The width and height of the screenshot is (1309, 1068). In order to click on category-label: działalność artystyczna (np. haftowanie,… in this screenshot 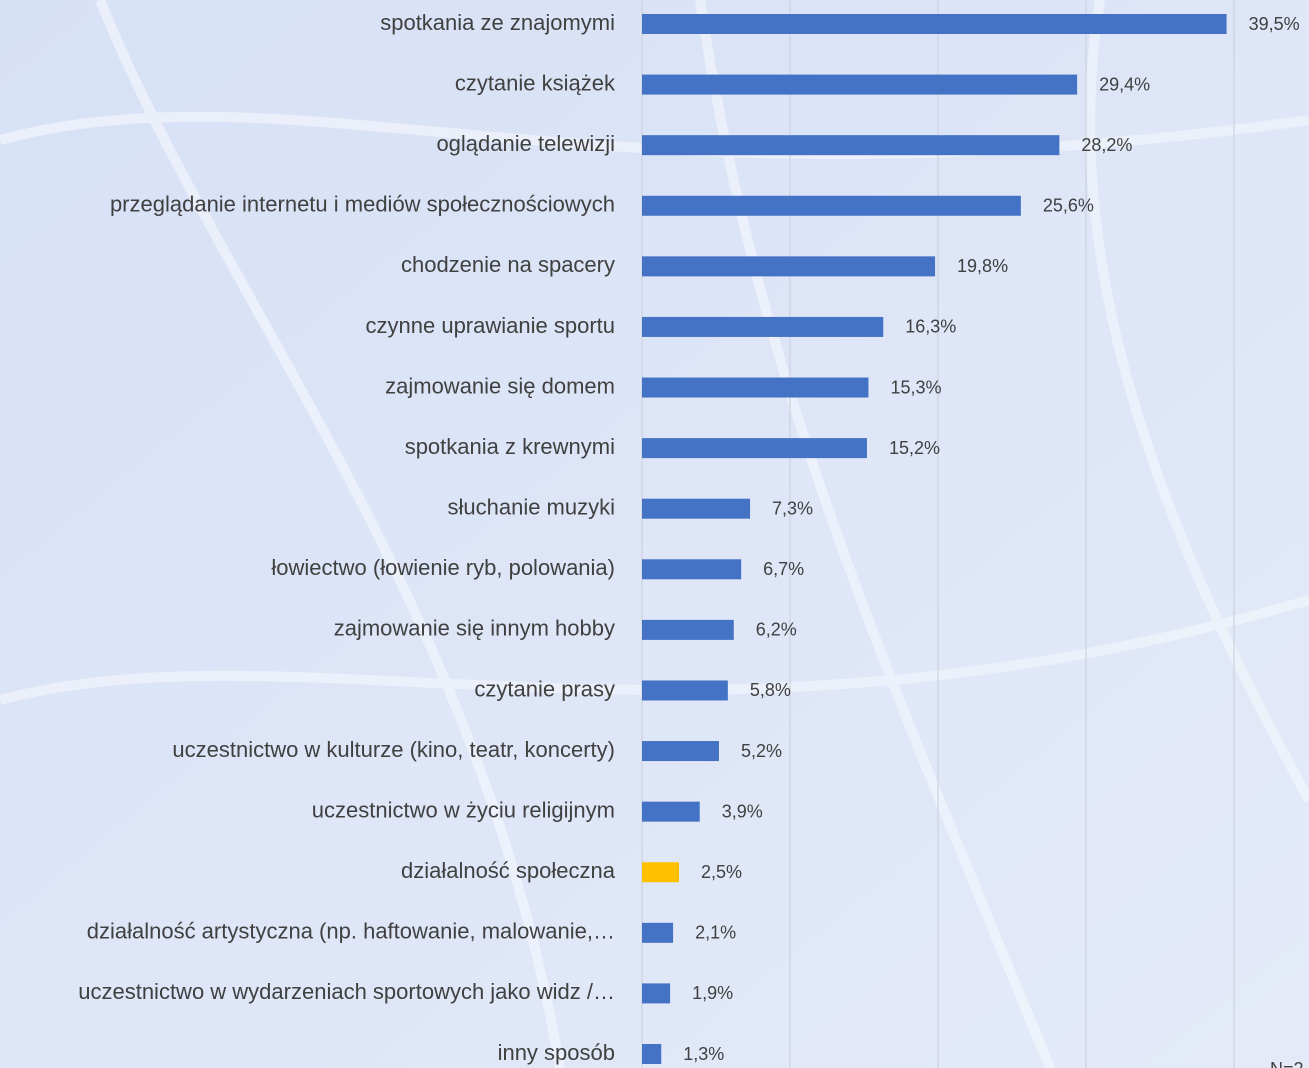, I will do `click(351, 931)`.